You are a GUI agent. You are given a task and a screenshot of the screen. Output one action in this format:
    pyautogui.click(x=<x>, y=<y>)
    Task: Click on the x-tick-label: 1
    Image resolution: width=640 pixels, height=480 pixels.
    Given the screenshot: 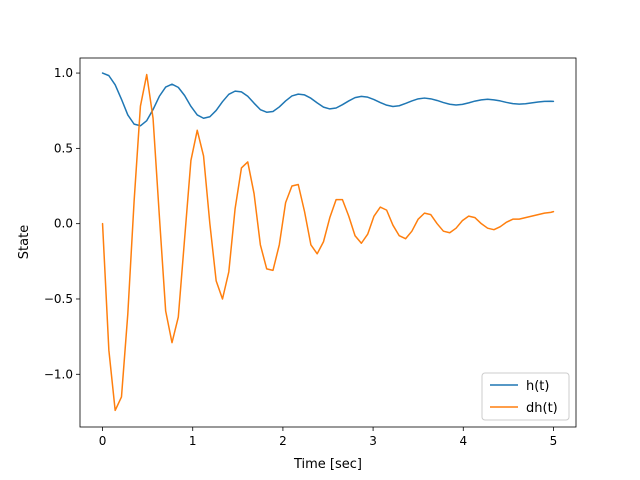 What is the action you would take?
    pyautogui.click(x=193, y=441)
    